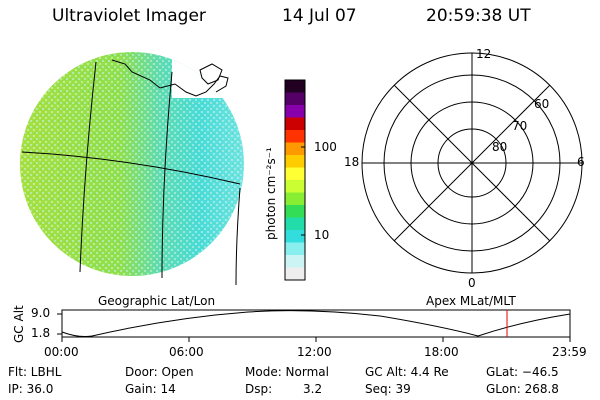 The width and height of the screenshot is (600, 400). What do you see at coordinates (471, 301) in the screenshot?
I see `apex-grid-label: Apex MLat/MLT` at bounding box center [471, 301].